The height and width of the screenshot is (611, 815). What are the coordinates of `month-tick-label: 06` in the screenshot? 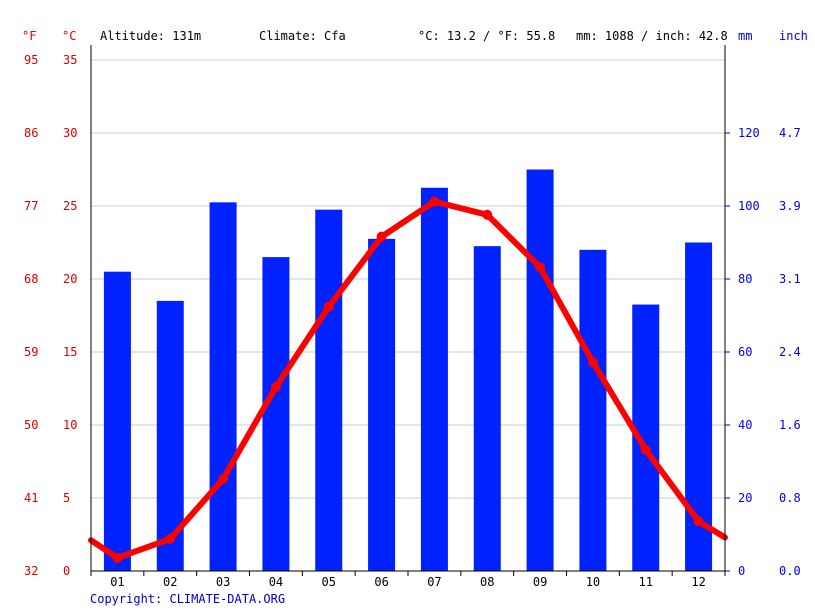 It's located at (381, 582).